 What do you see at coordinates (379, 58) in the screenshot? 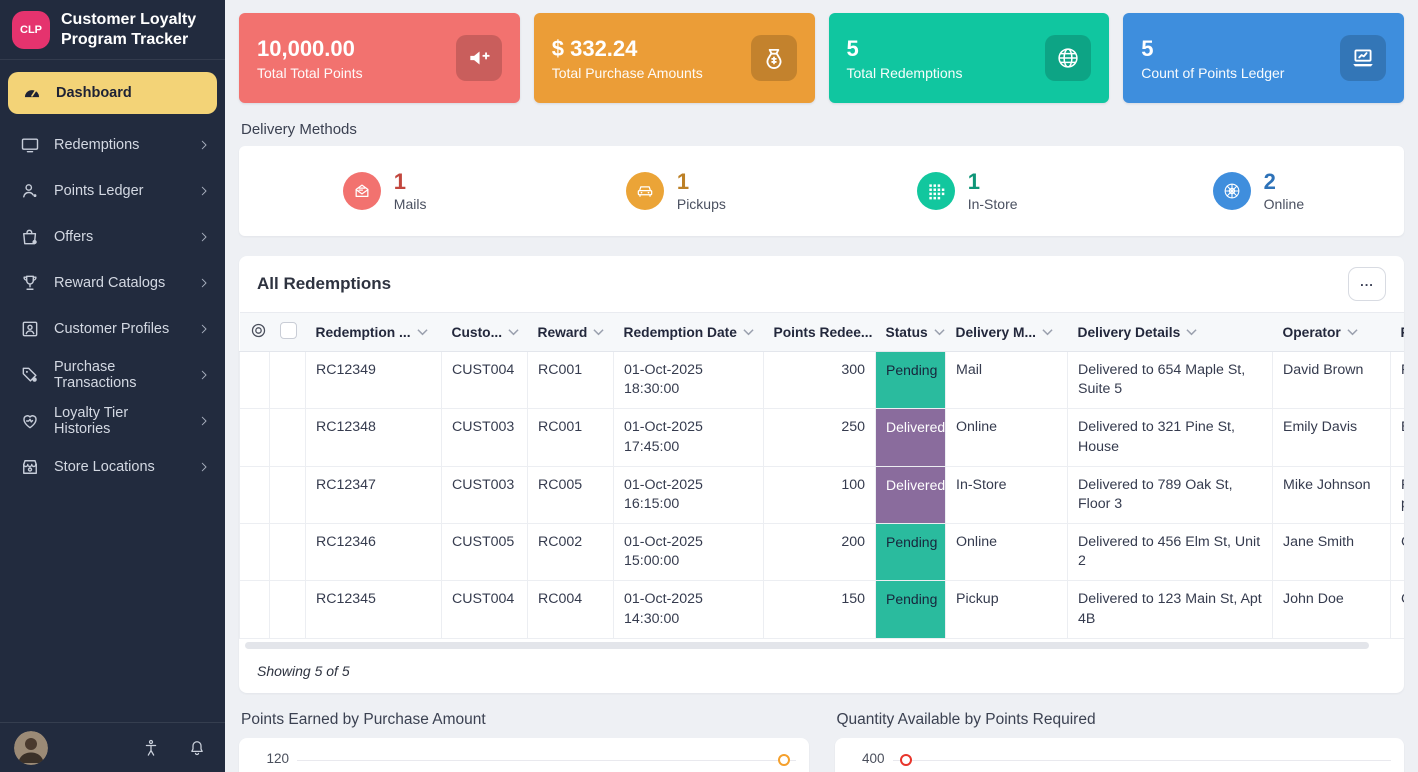
I see `stat-card-total-total-points: 10,000.00 Total Total Points` at bounding box center [379, 58].